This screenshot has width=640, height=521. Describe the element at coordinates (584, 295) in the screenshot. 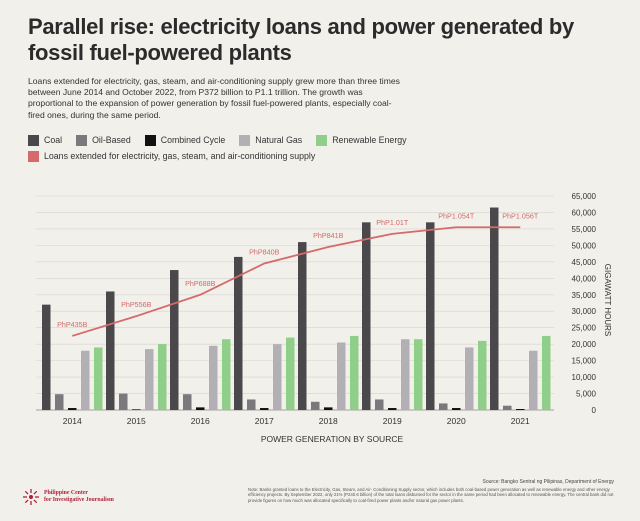

I see `y-tick-label: 35,000` at that location.